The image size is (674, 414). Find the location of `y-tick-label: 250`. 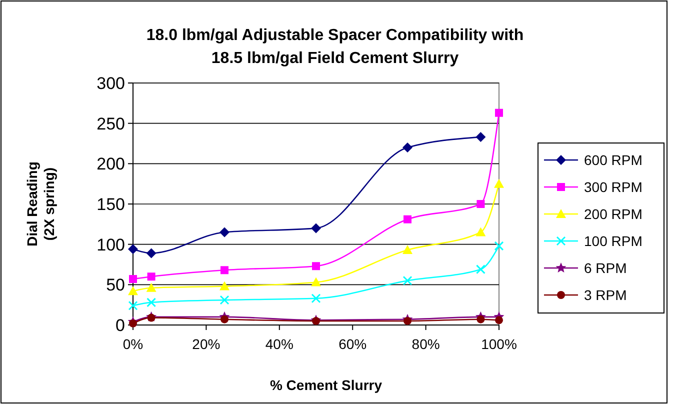

y-tick-label: 250 is located at coordinates (110, 124).